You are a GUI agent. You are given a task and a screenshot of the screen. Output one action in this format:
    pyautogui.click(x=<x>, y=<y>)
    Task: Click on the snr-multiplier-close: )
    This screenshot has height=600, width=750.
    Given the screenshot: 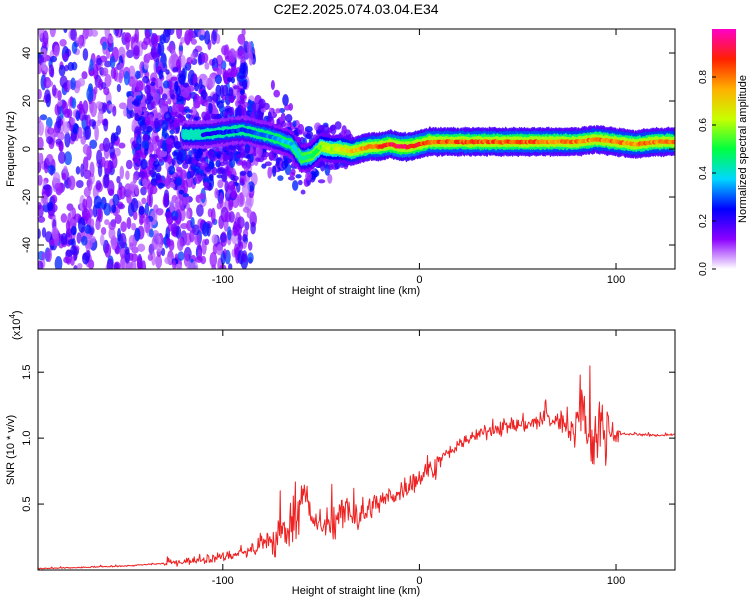 What is the action you would take?
    pyautogui.click(x=17, y=312)
    